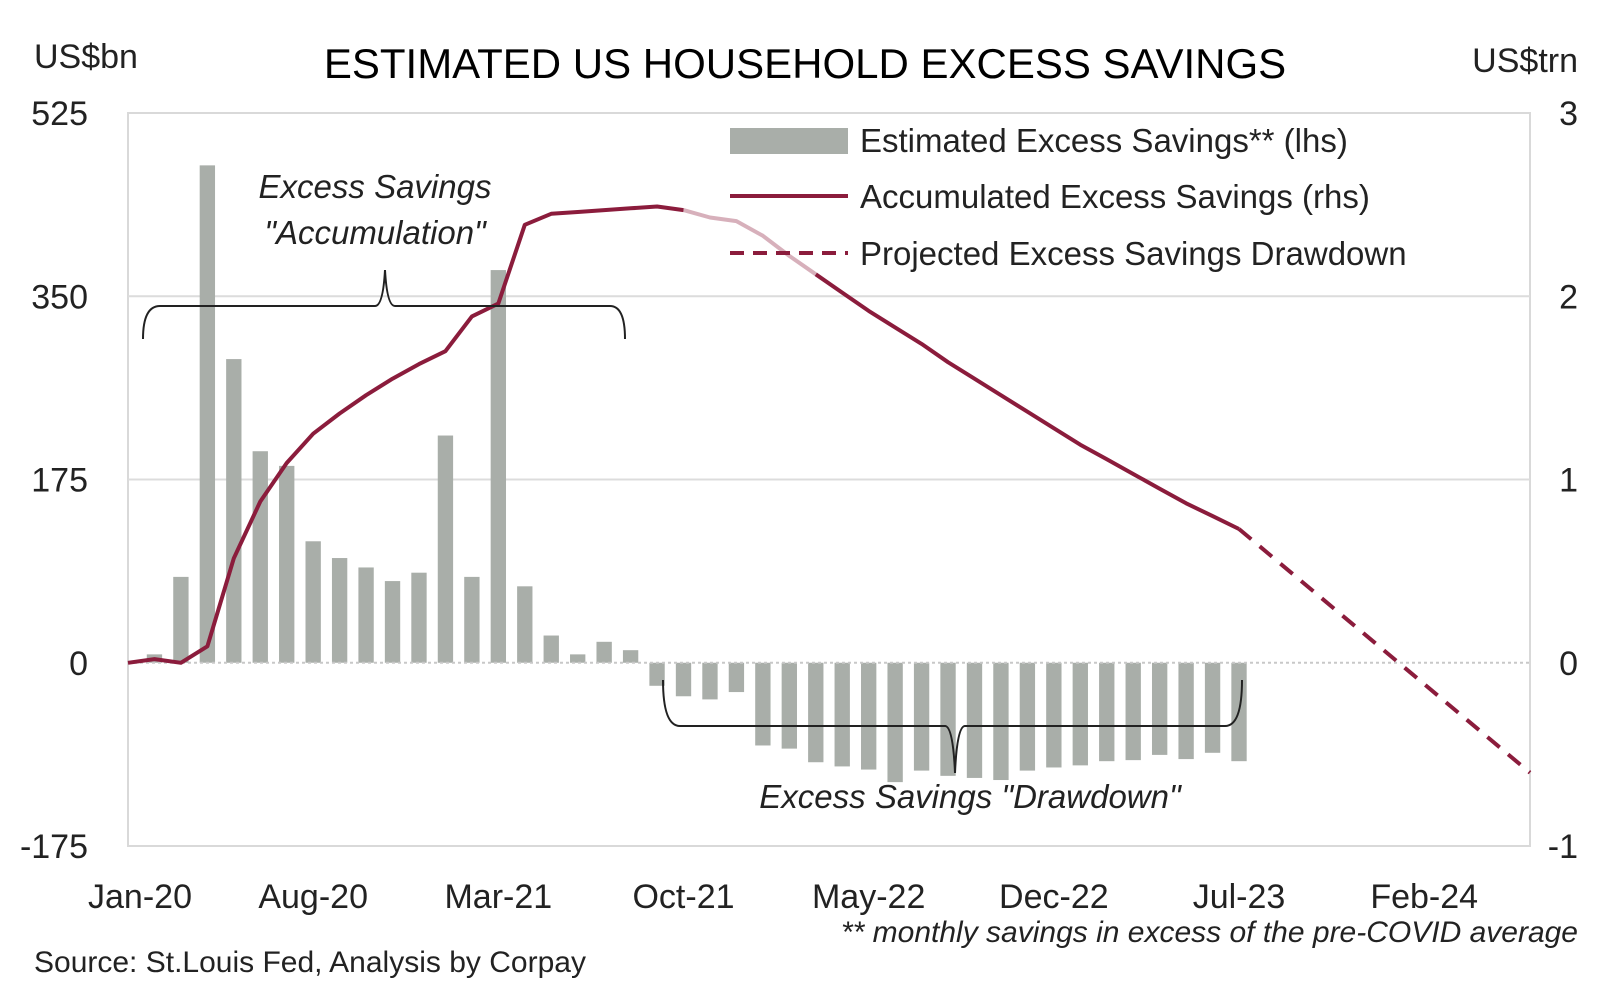 The height and width of the screenshot is (1000, 1609). Describe the element at coordinates (1568, 297) in the screenshot. I see `right-tick-label: 2` at that location.